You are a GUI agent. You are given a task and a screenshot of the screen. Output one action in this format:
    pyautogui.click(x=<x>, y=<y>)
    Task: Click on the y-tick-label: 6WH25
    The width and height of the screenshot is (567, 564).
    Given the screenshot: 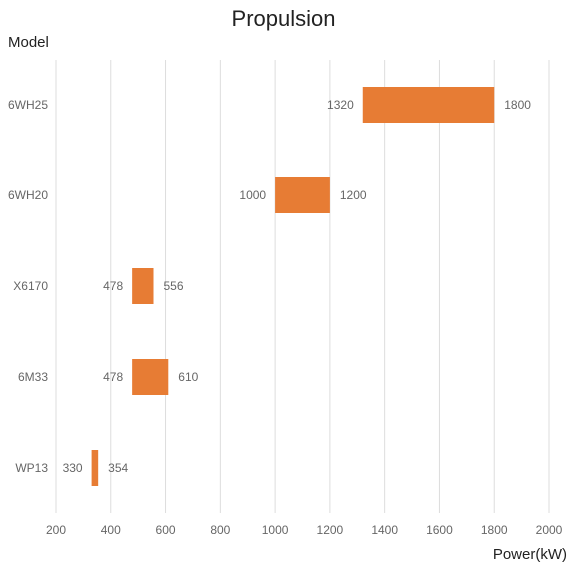 What is the action you would take?
    pyautogui.click(x=28, y=105)
    